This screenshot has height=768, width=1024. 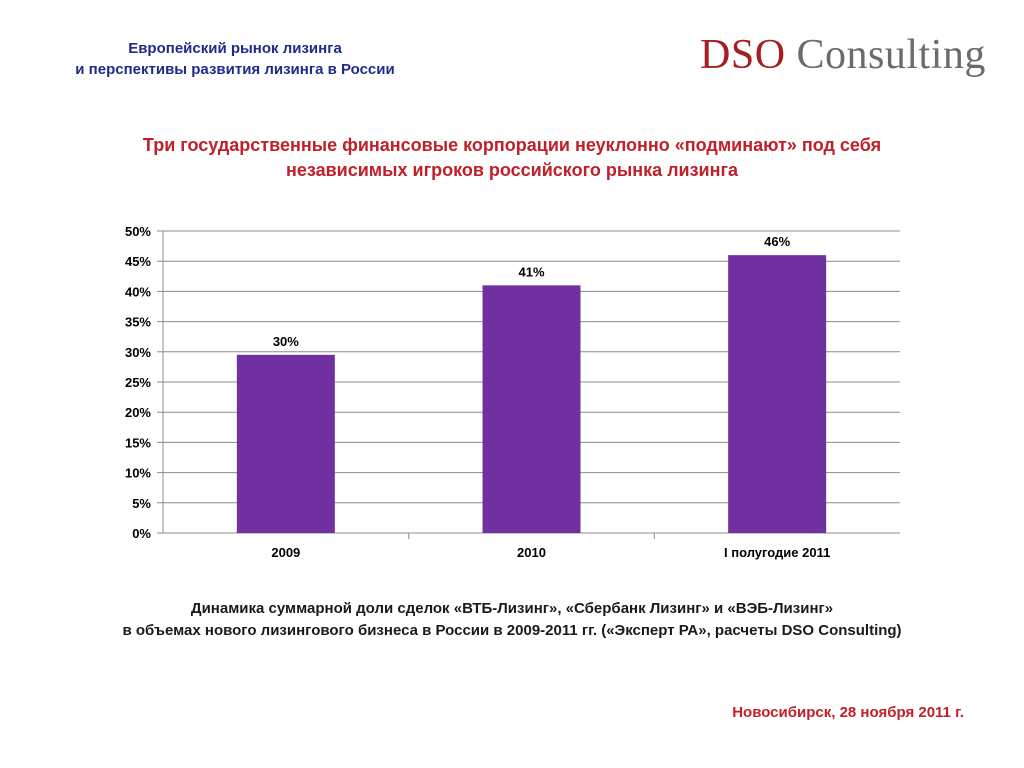 What do you see at coordinates (777, 552) in the screenshot?
I see `x-tick-label: I полугодие 2011` at bounding box center [777, 552].